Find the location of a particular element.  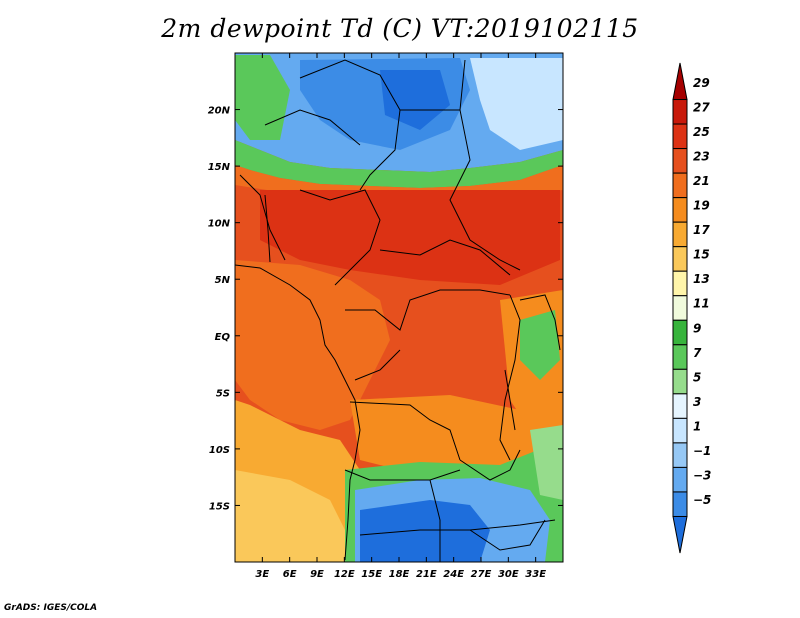

lon-tick-label: 27E is located at coordinates (481, 574).